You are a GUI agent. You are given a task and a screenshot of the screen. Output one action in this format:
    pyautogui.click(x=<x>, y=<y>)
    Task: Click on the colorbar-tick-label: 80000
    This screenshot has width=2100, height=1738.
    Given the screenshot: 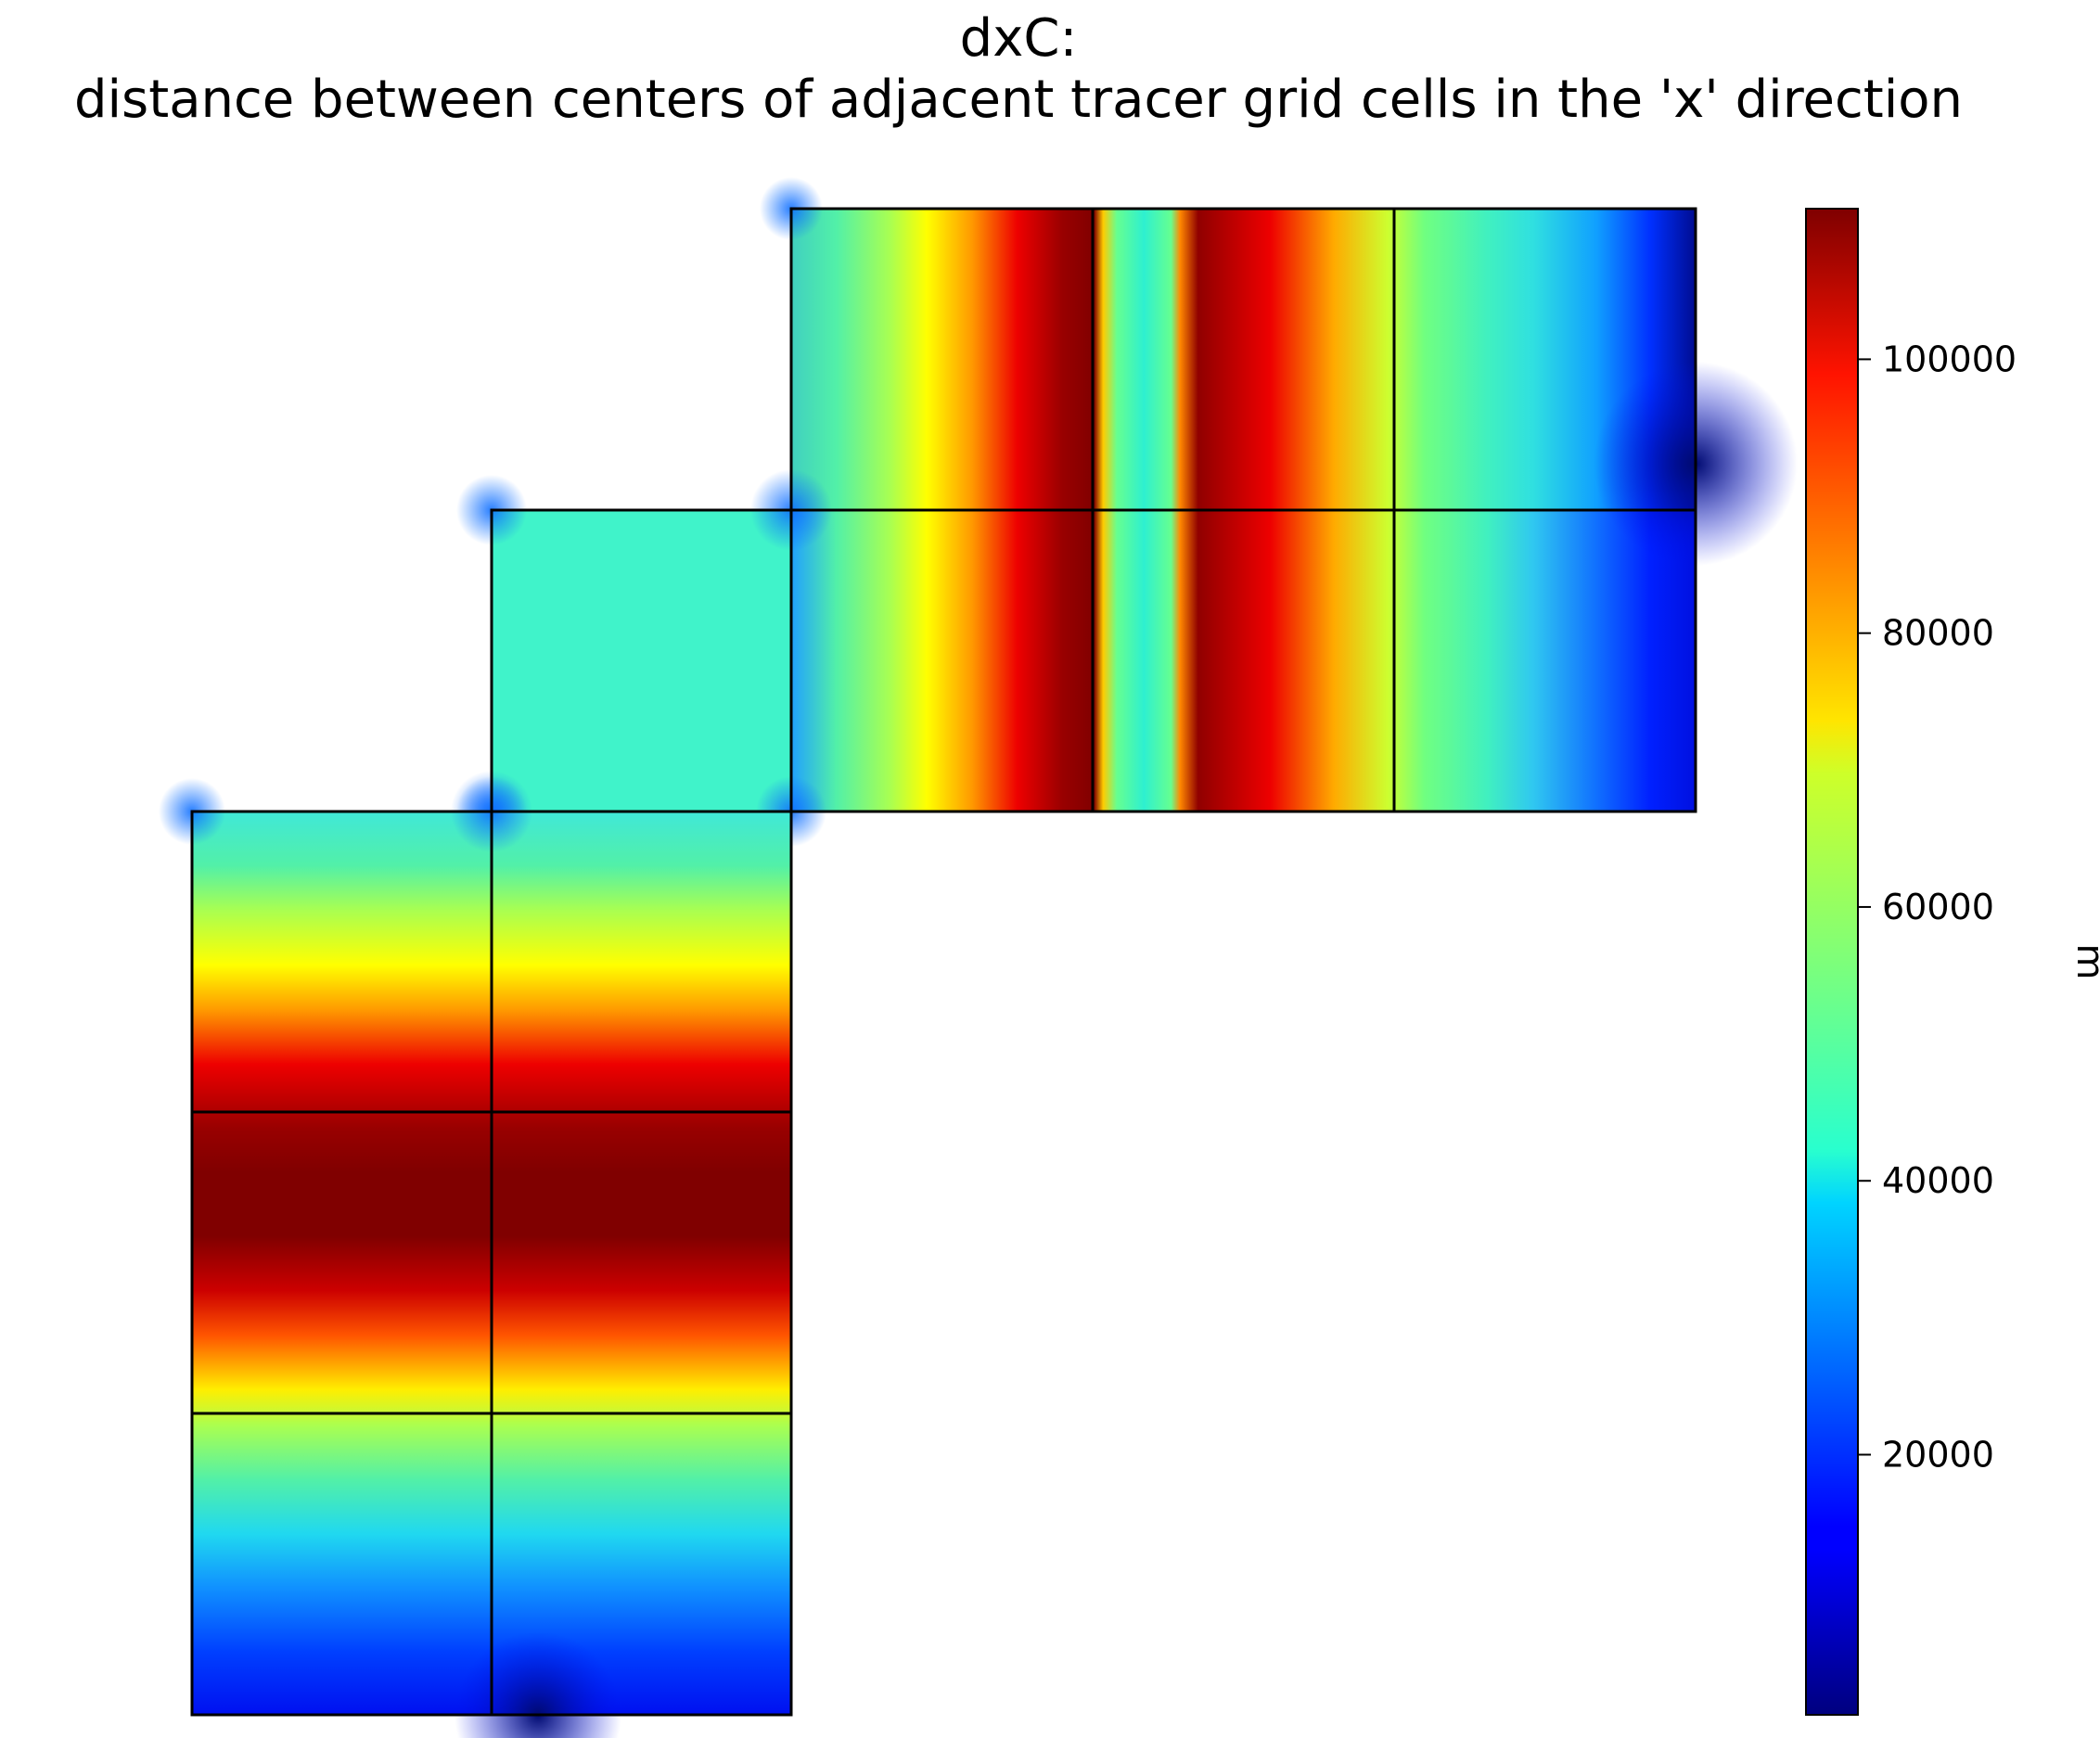 What is the action you would take?
    pyautogui.click(x=1938, y=633)
    